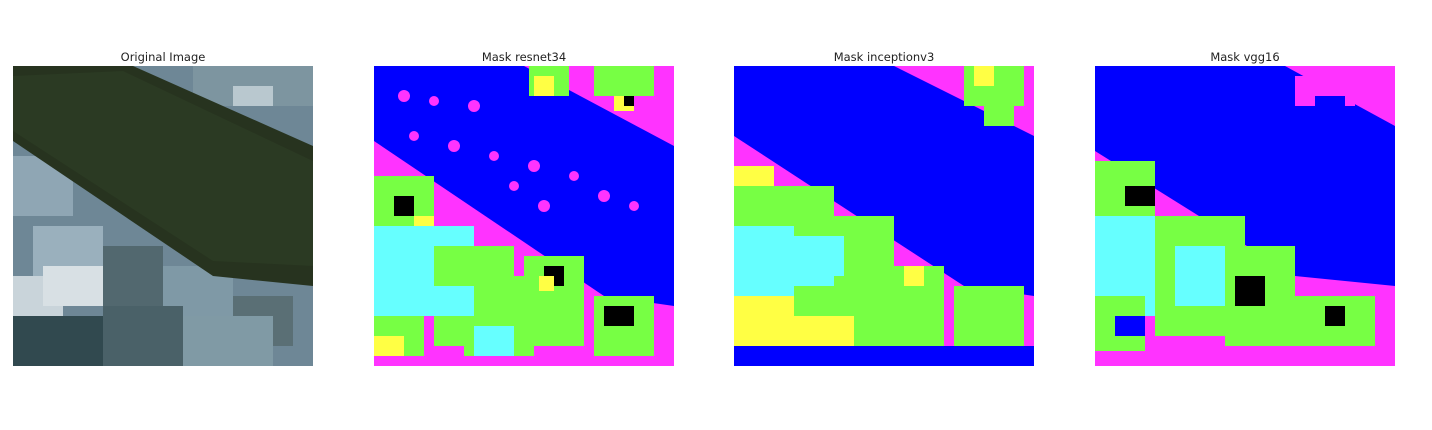 The width and height of the screenshot is (1432, 430). I want to click on satellite-image, so click(163, 216).